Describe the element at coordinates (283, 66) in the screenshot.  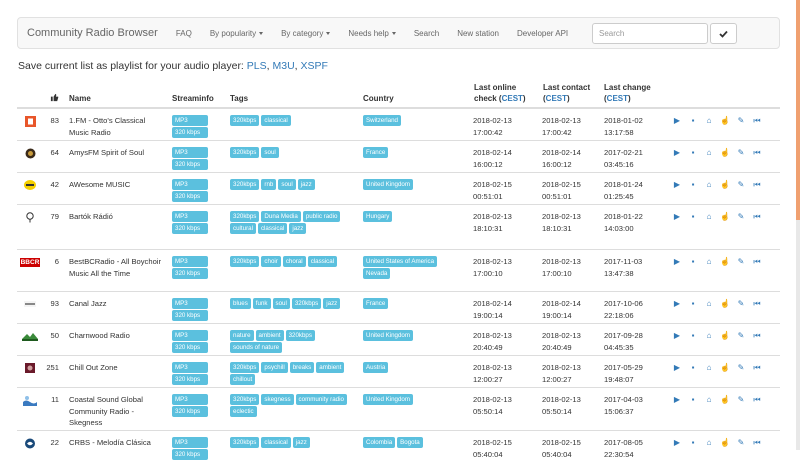
I see `m3u-link: M3U` at that location.